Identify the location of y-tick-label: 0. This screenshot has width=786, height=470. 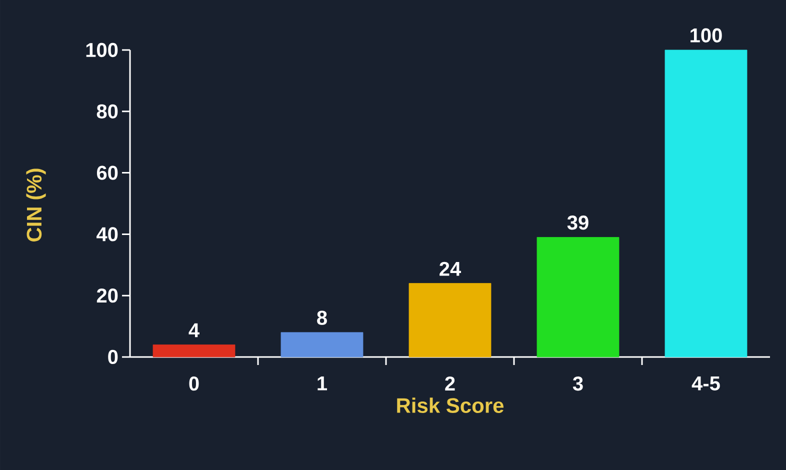
(113, 357).